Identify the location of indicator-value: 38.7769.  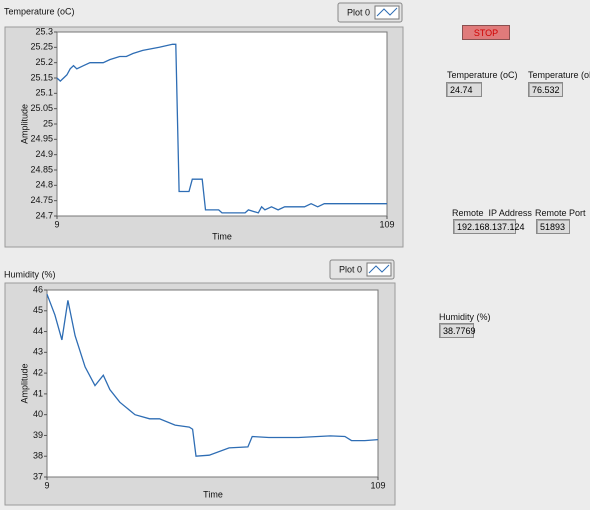
(457, 330).